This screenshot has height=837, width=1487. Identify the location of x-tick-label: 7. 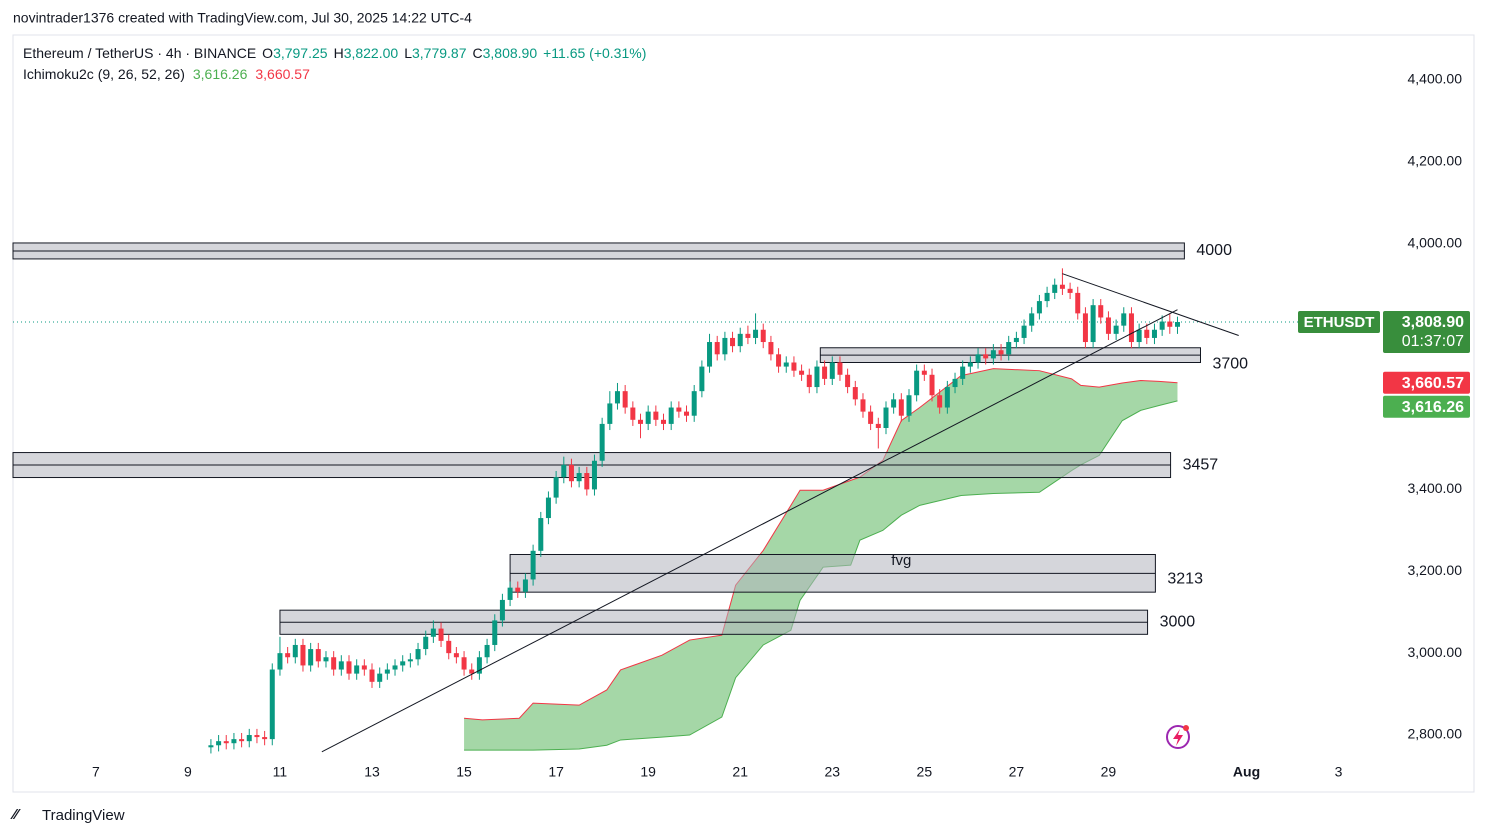
(96, 772).